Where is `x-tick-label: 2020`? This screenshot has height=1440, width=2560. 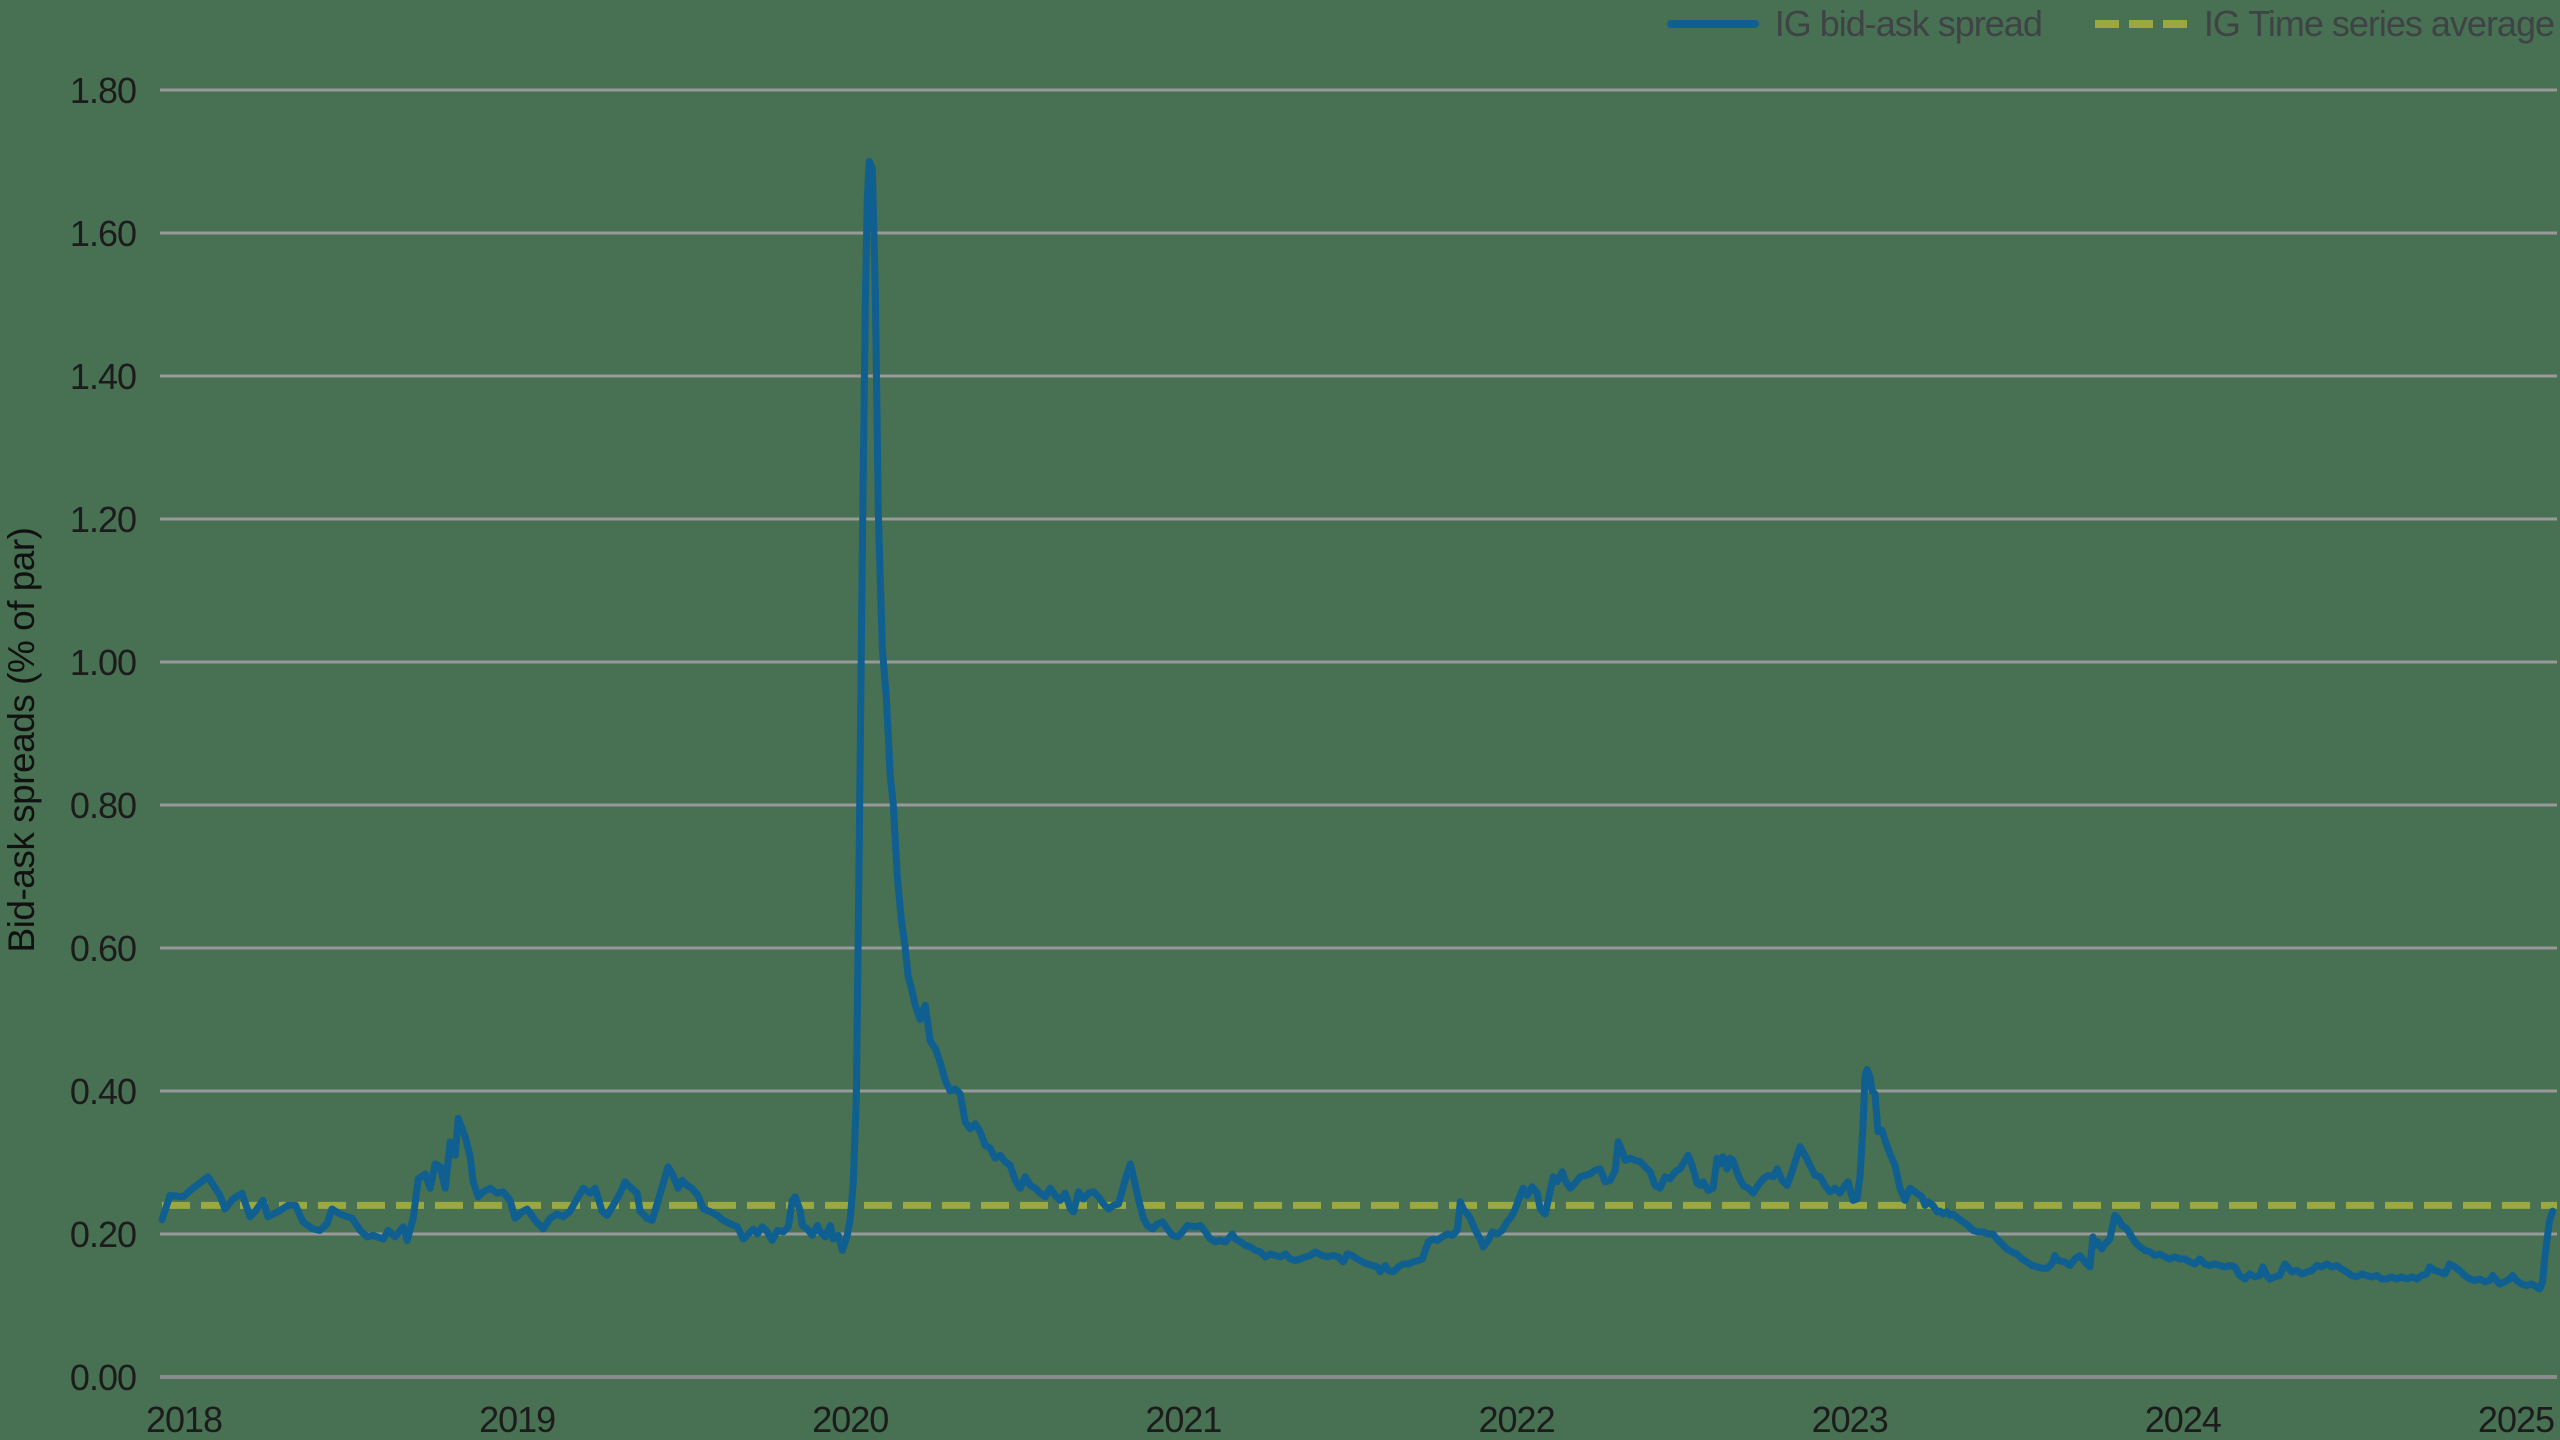
x-tick-label: 2020 is located at coordinates (850, 1419).